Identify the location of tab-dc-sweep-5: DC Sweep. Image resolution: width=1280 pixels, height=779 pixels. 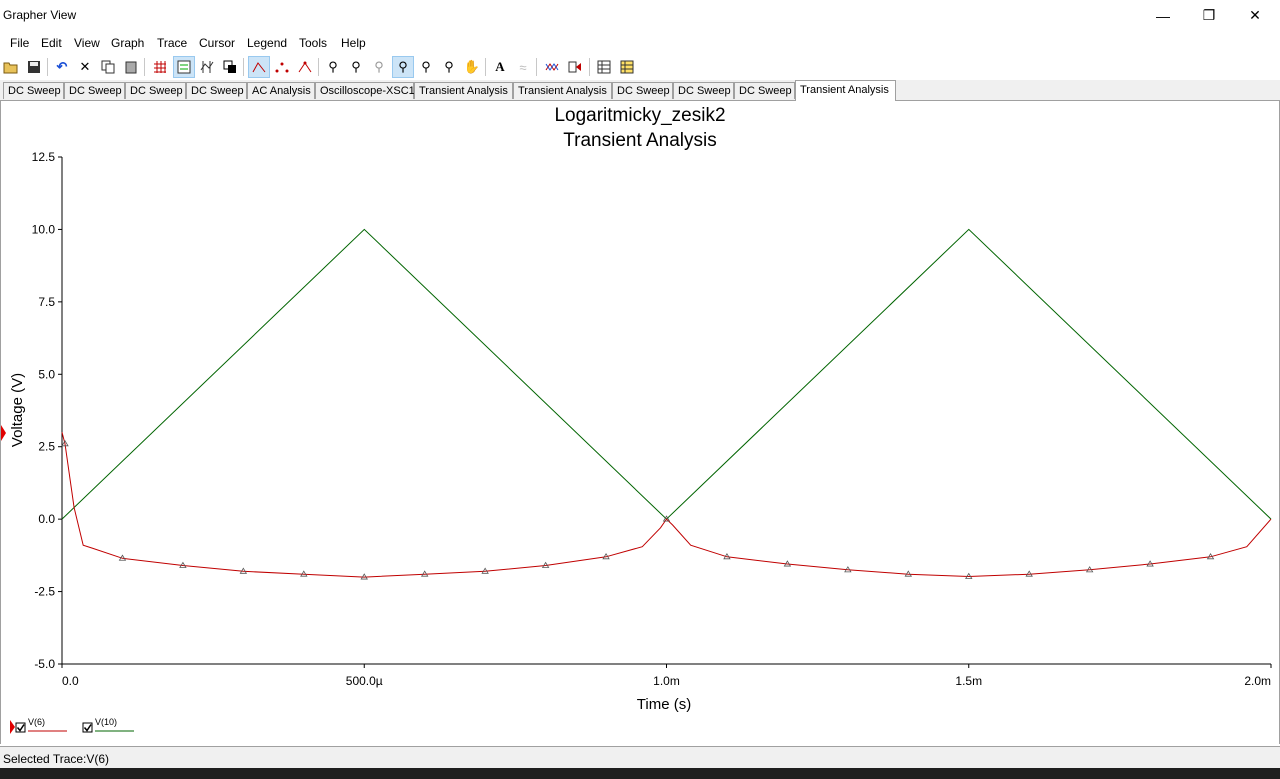
(642, 90).